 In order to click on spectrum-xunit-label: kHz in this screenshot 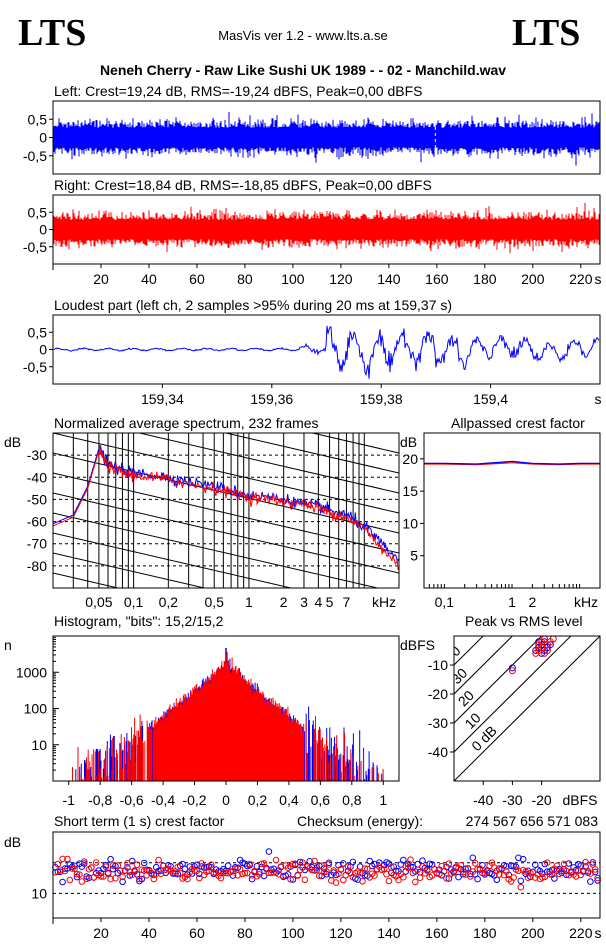, I will do `click(384, 602)`.